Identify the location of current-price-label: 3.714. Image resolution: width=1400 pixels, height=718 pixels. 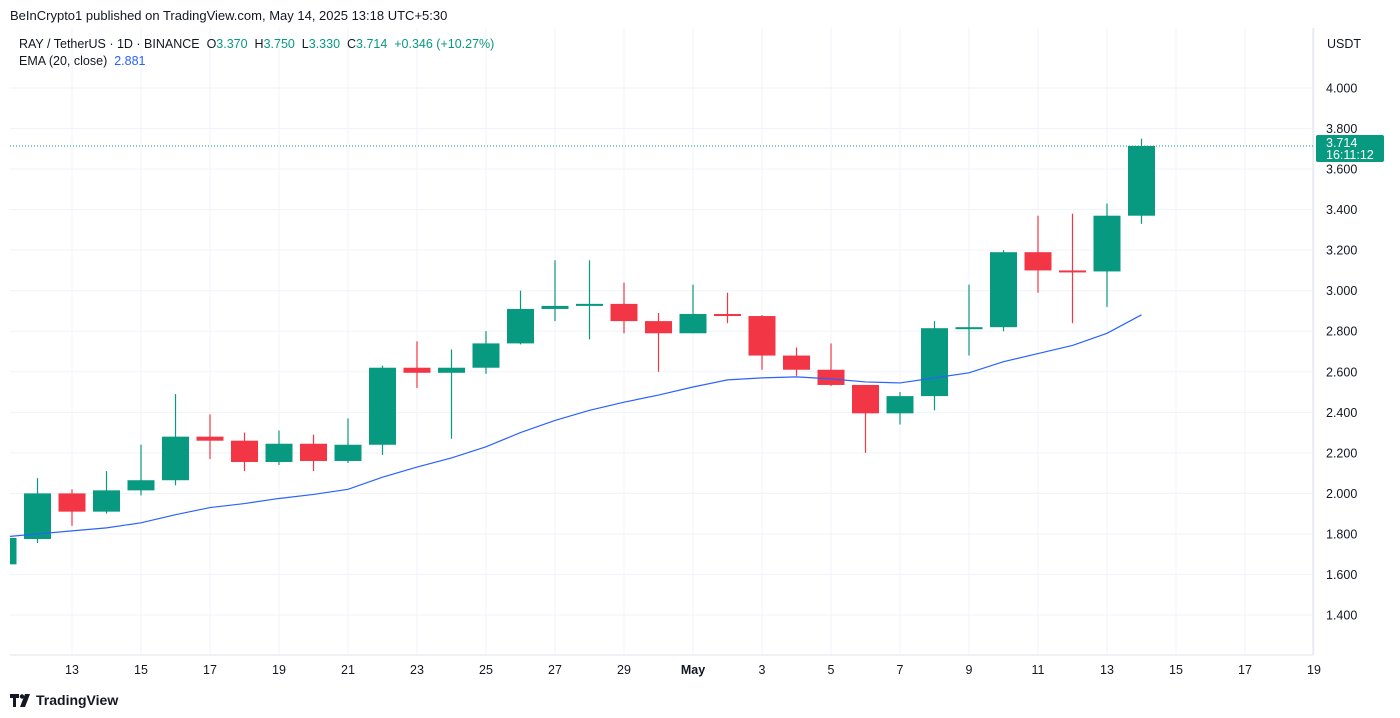
(1341, 143).